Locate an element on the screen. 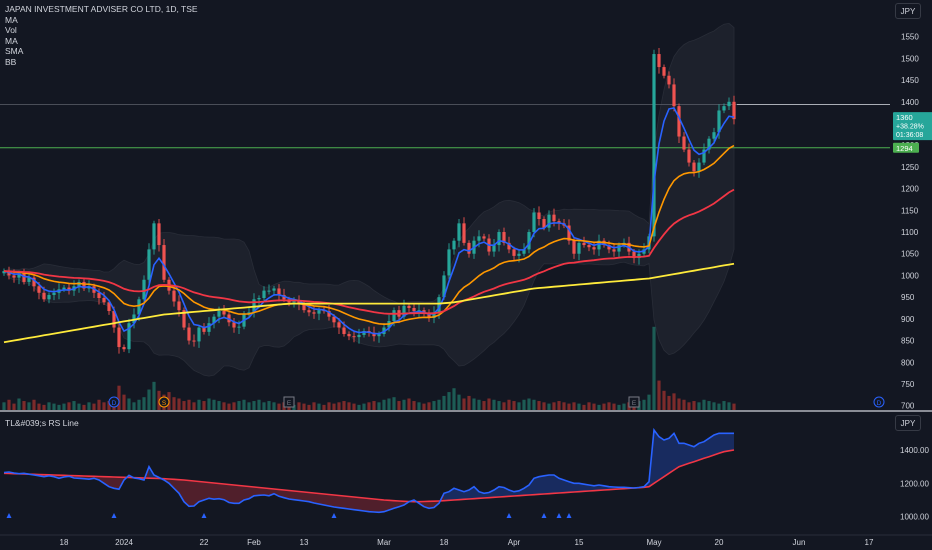 The width and height of the screenshot is (932, 550). time-tick-label: May is located at coordinates (653, 542).